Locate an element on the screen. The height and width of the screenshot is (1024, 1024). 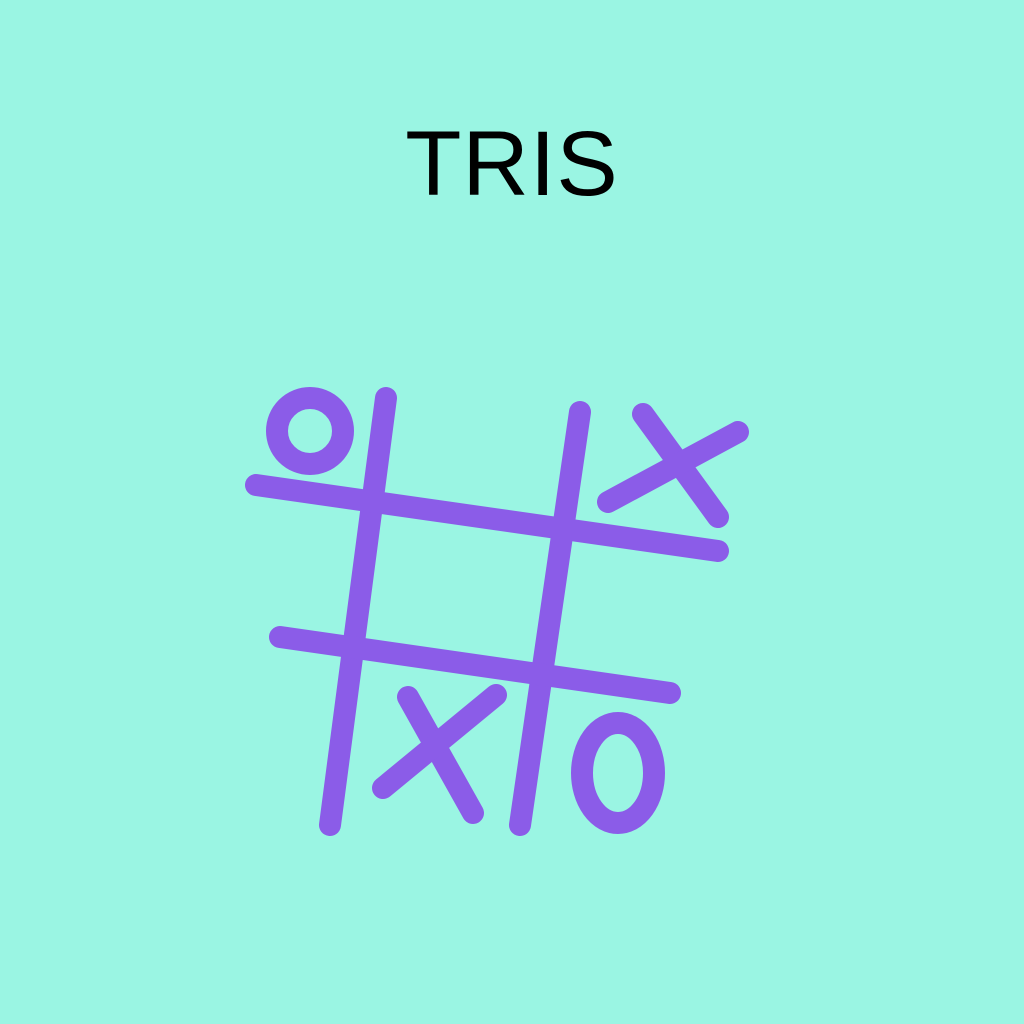
grid-line-vertical-left is located at coordinates (358, 611).